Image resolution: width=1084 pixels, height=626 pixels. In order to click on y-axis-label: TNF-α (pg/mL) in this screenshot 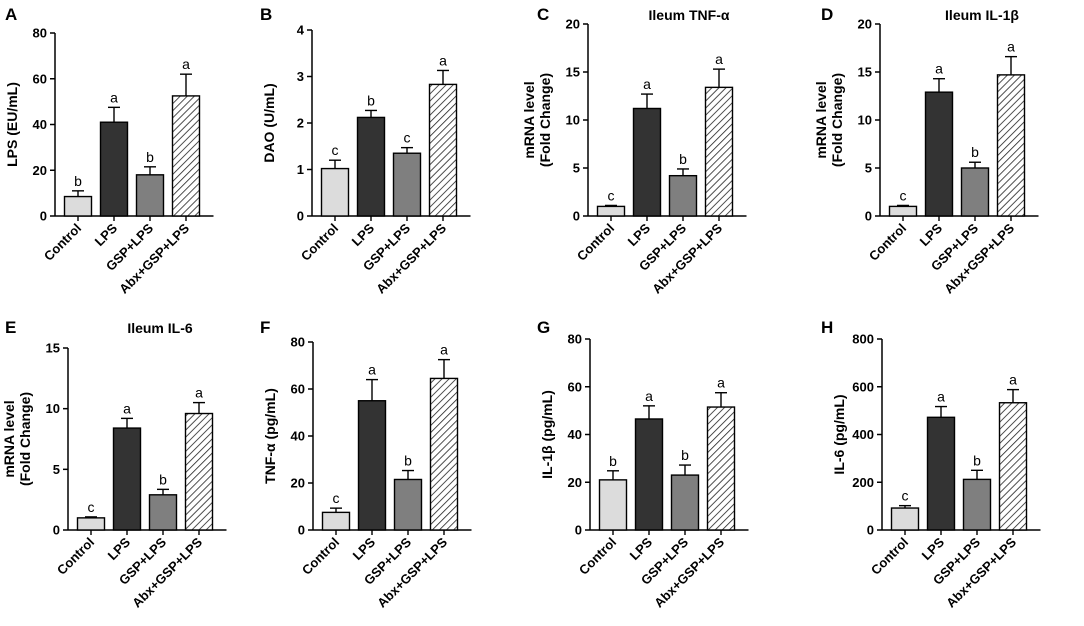, I will do `click(270, 436)`.